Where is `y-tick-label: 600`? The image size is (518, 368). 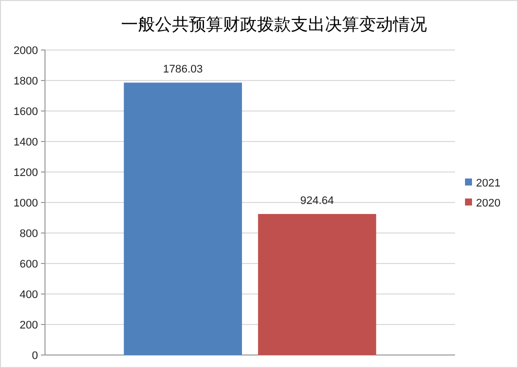
y-tick-label: 600 is located at coordinates (29, 264).